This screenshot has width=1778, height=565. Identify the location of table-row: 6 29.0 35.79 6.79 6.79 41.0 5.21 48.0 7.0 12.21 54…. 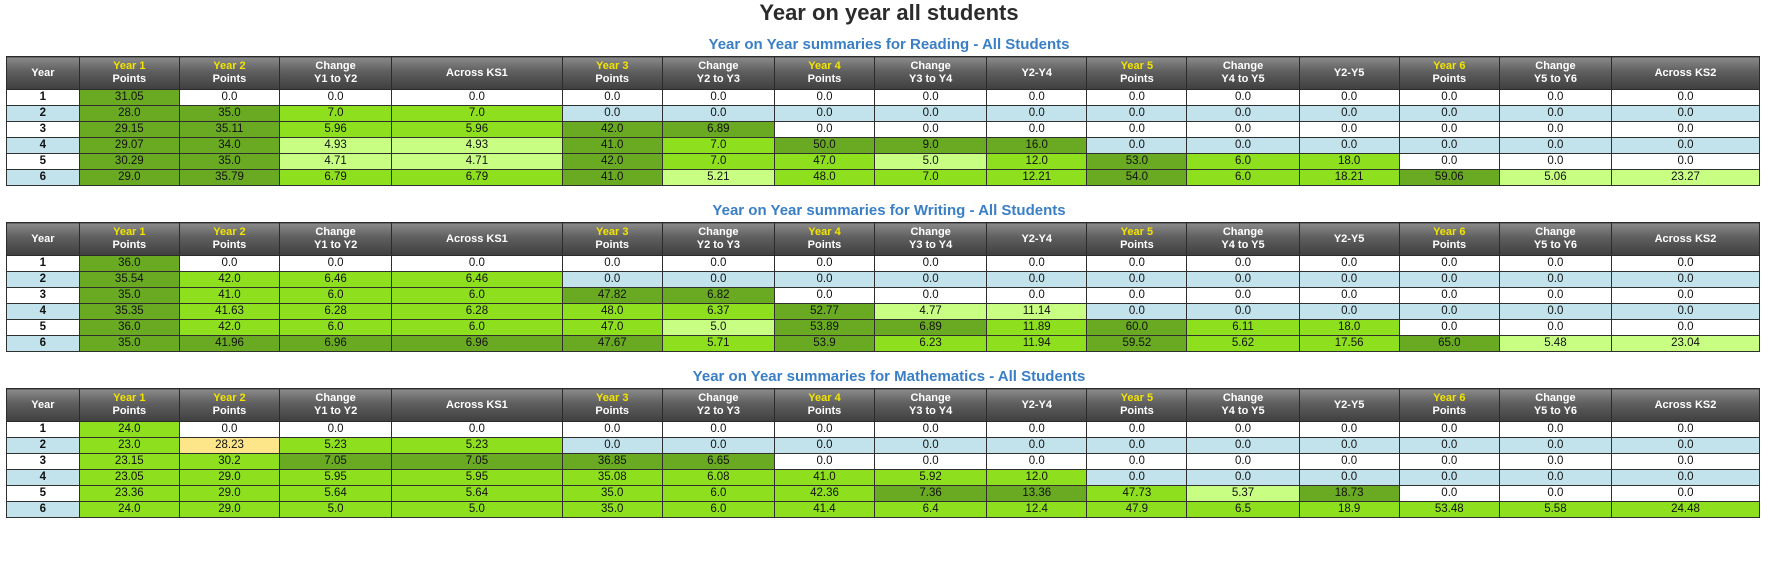
(883, 177).